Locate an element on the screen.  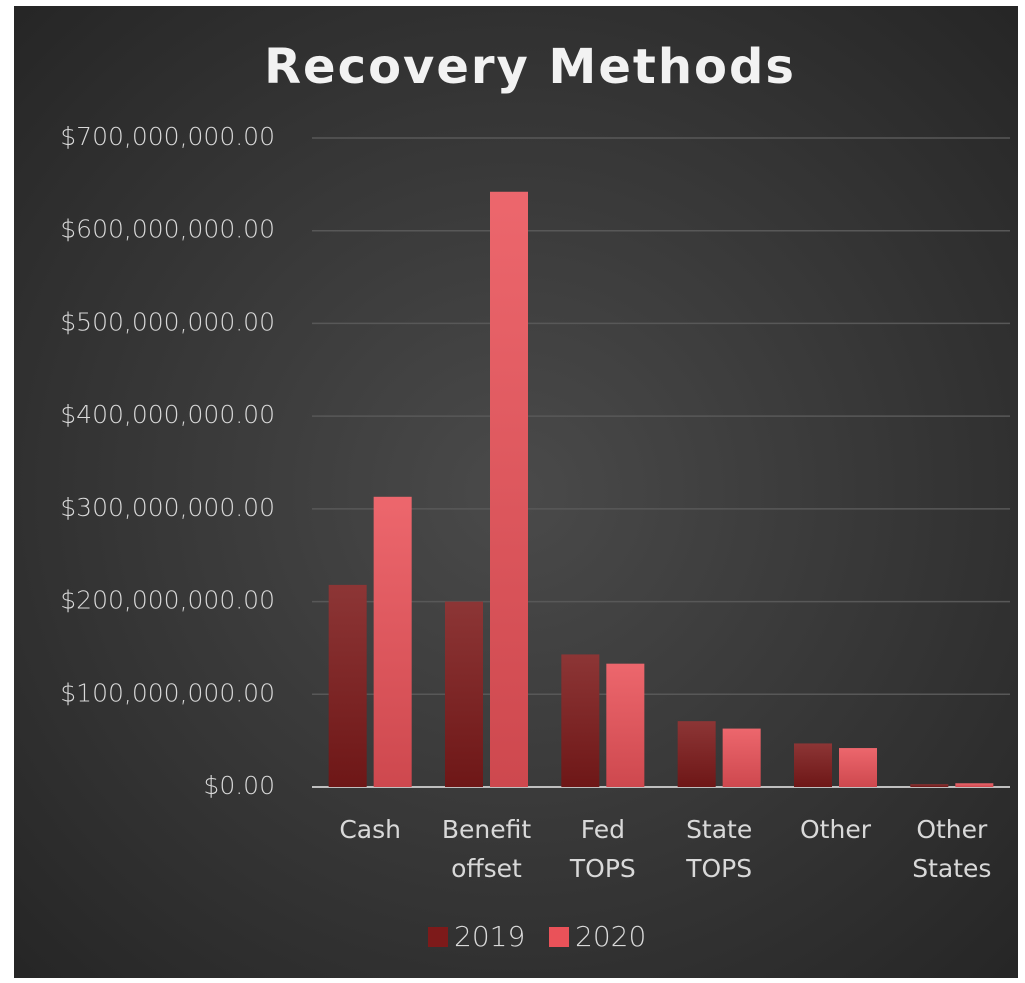
y-tick-label: $600,000,000.00 is located at coordinates (167, 229).